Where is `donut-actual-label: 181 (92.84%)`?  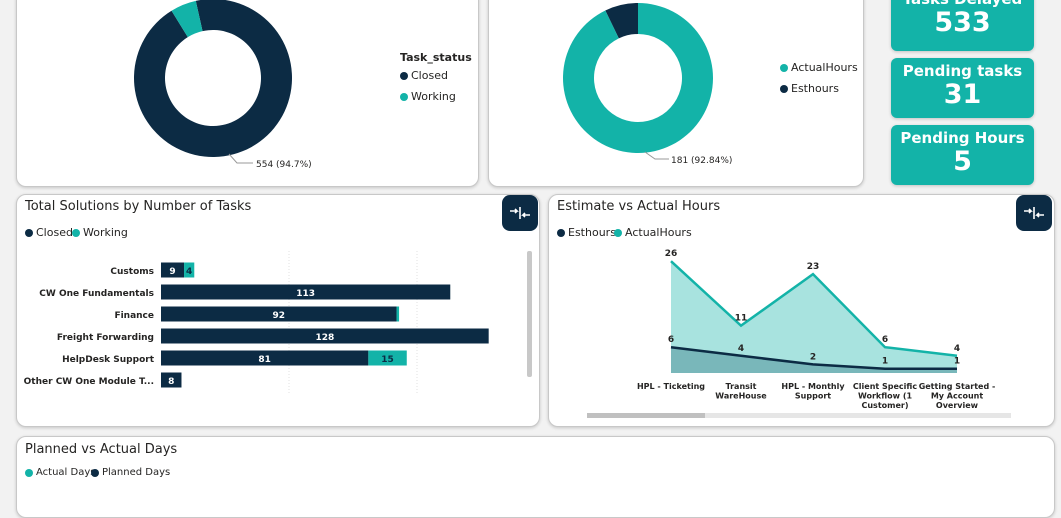 donut-actual-label: 181 (92.84%) is located at coordinates (701, 161).